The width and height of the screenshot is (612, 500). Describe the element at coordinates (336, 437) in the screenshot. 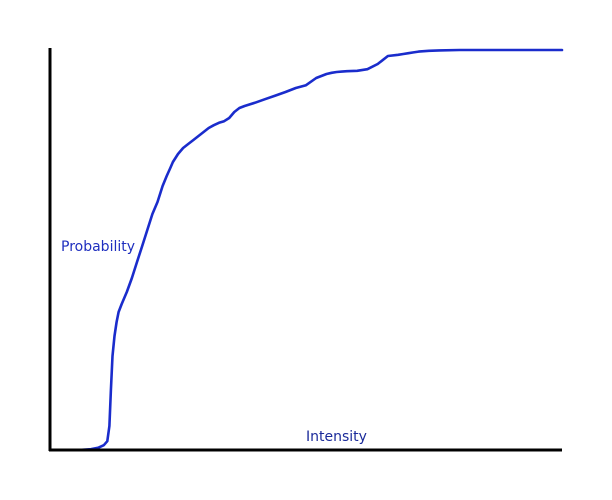

I see `x-axis-label: Intensity` at that location.